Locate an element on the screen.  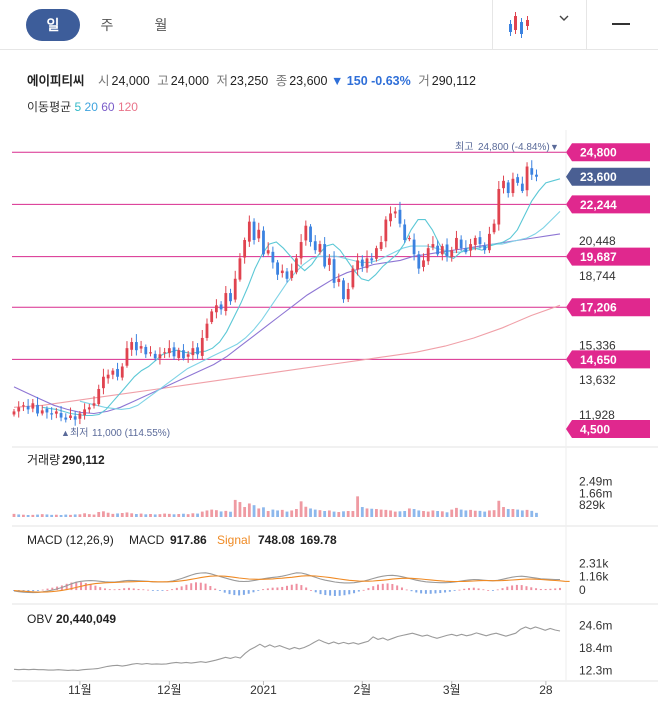
ma-120-label: 120 is located at coordinates (127, 107).